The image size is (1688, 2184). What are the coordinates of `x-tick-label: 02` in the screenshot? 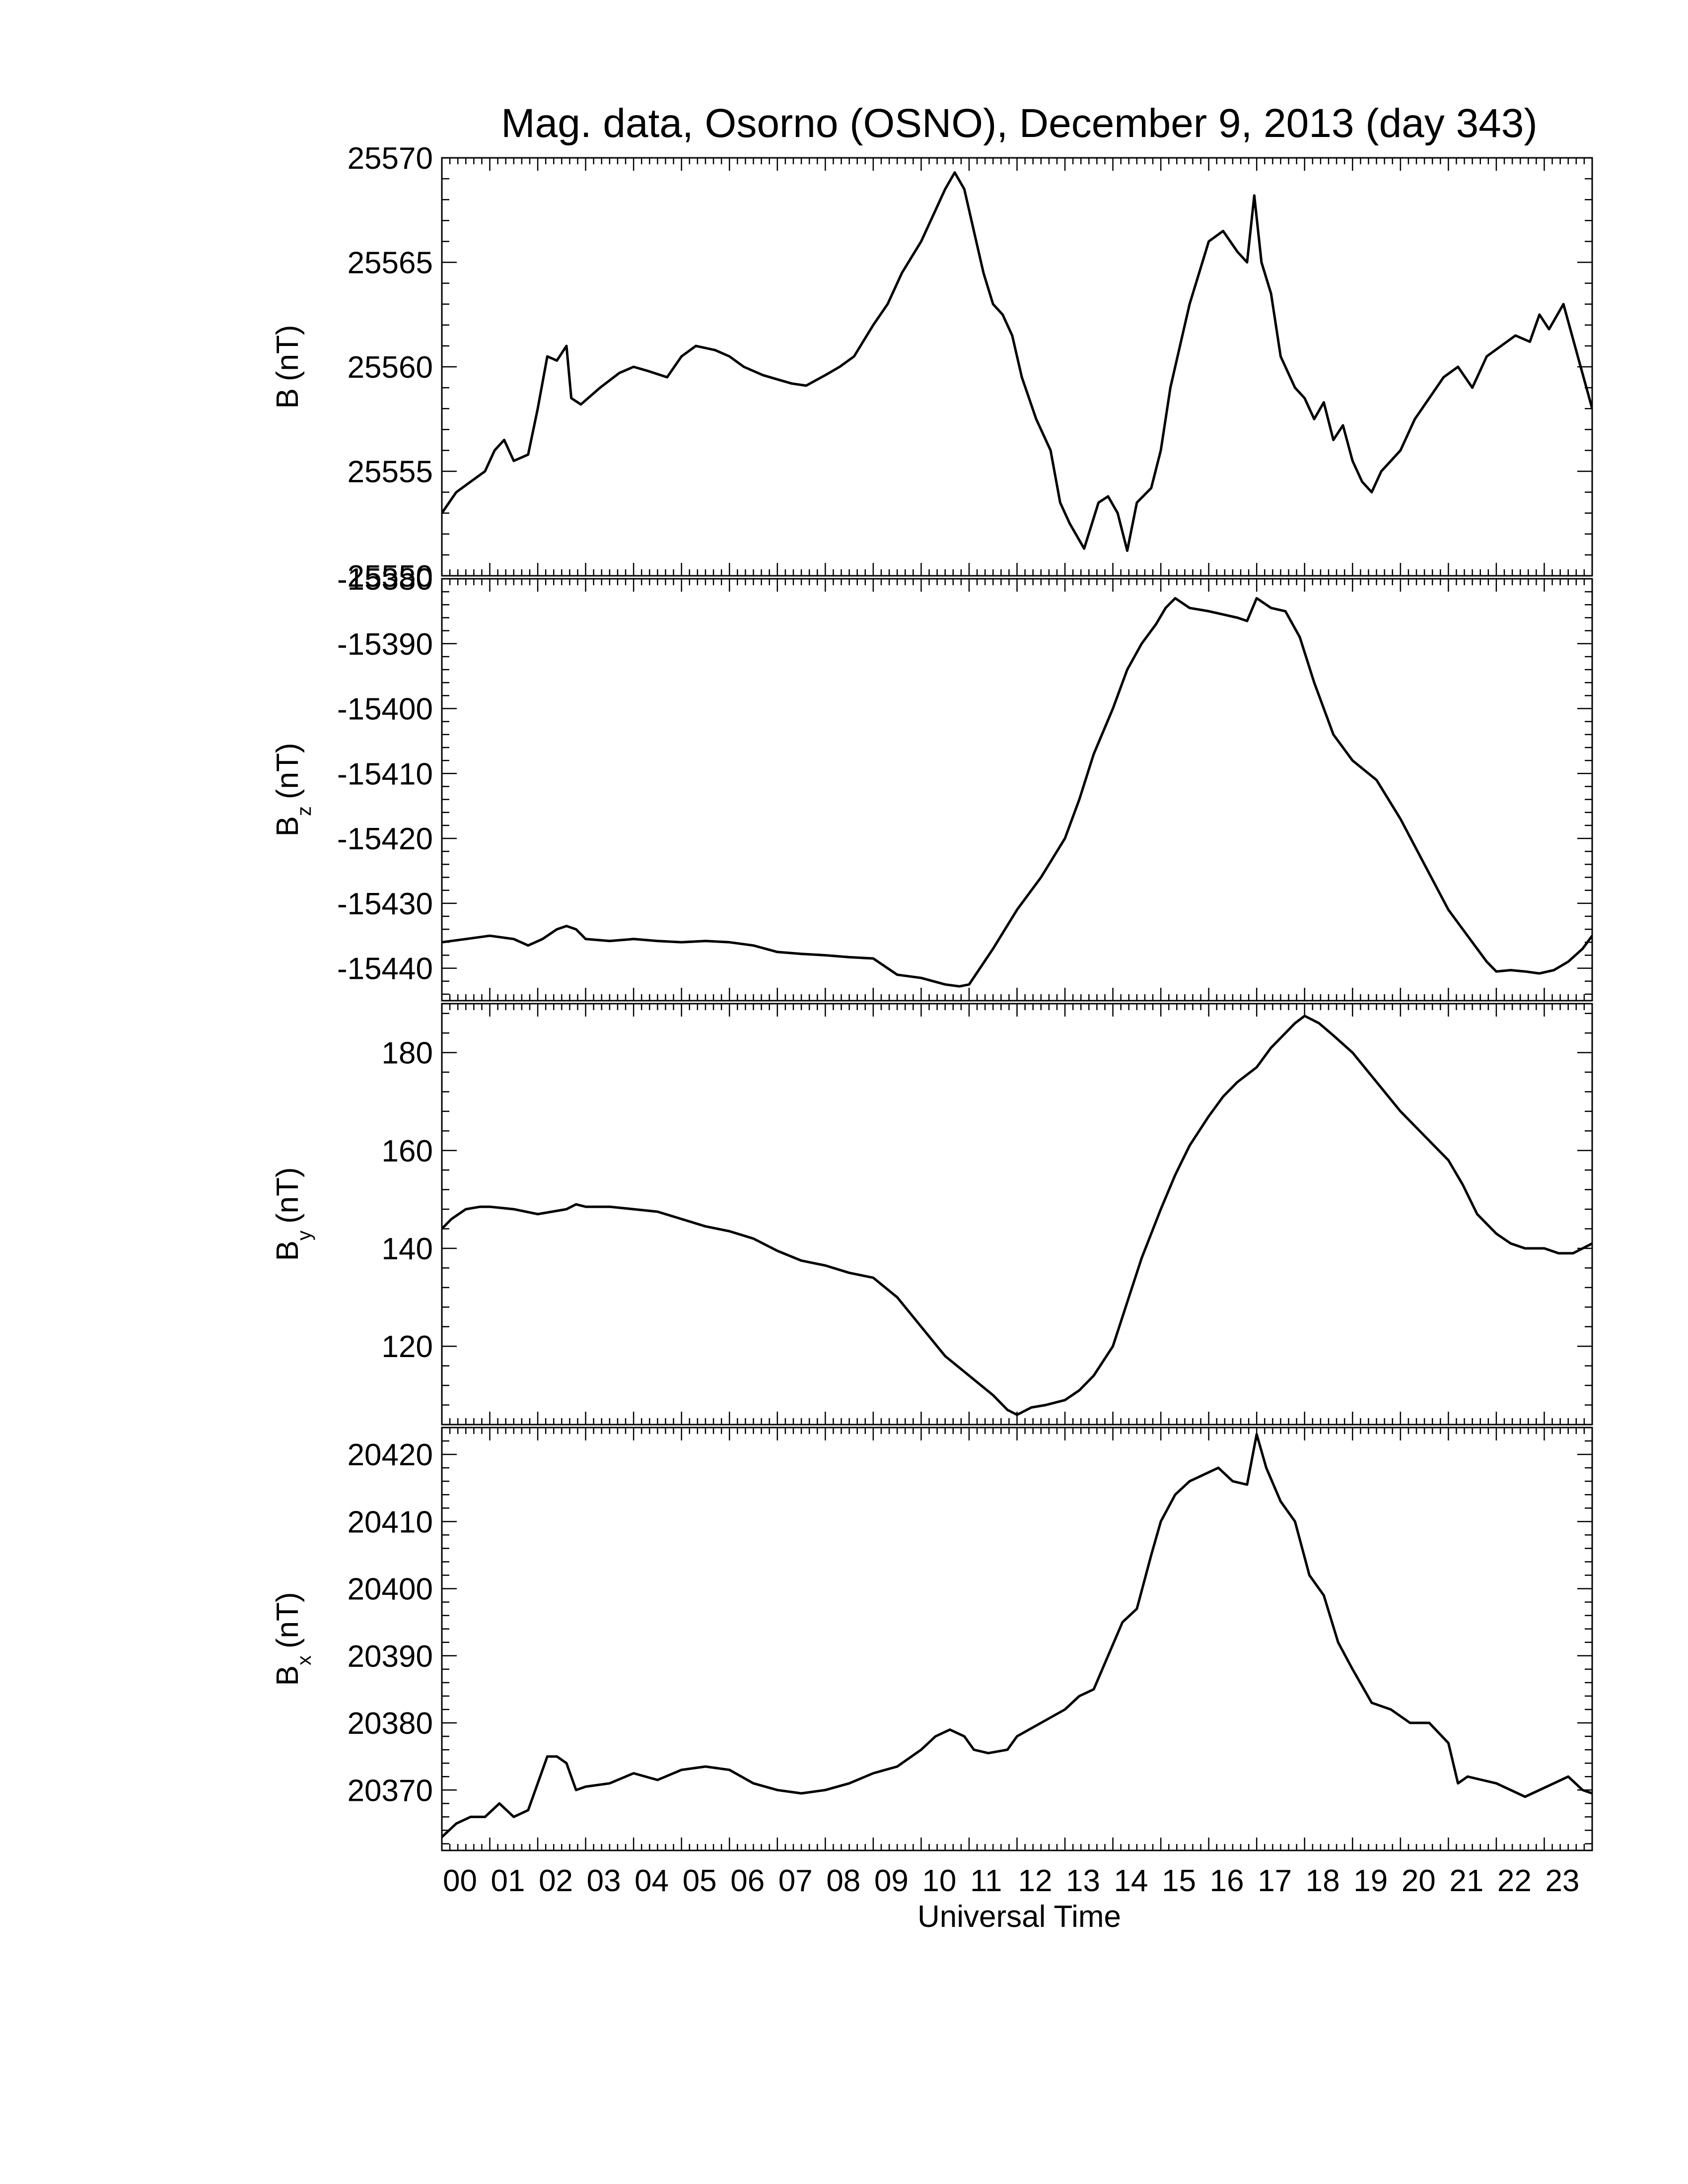 It's located at (556, 1881).